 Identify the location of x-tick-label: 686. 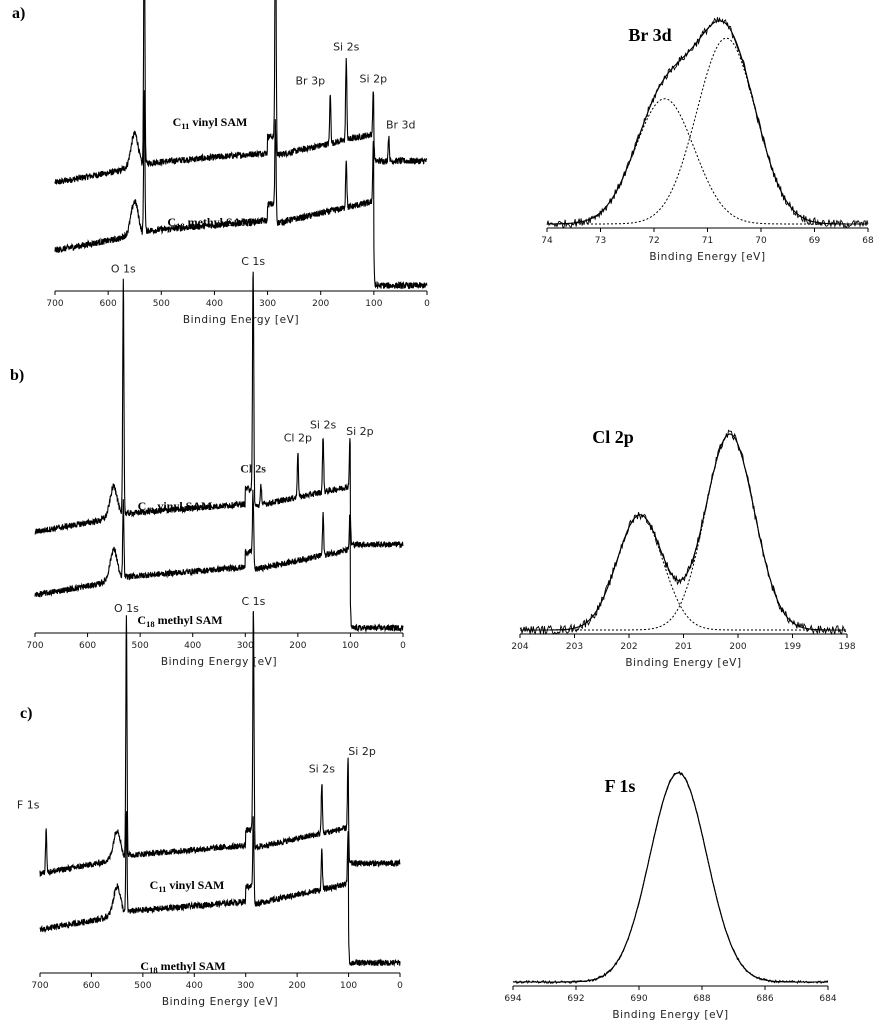
(764, 999).